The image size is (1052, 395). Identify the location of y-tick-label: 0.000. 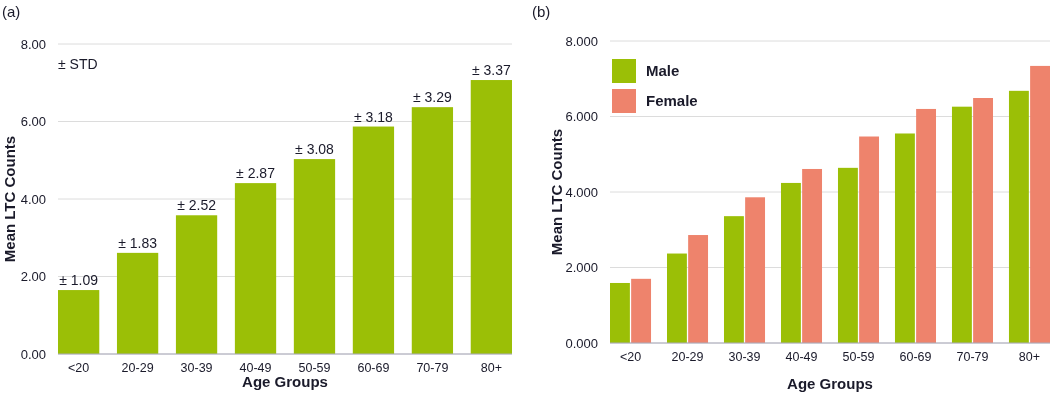
(581, 343).